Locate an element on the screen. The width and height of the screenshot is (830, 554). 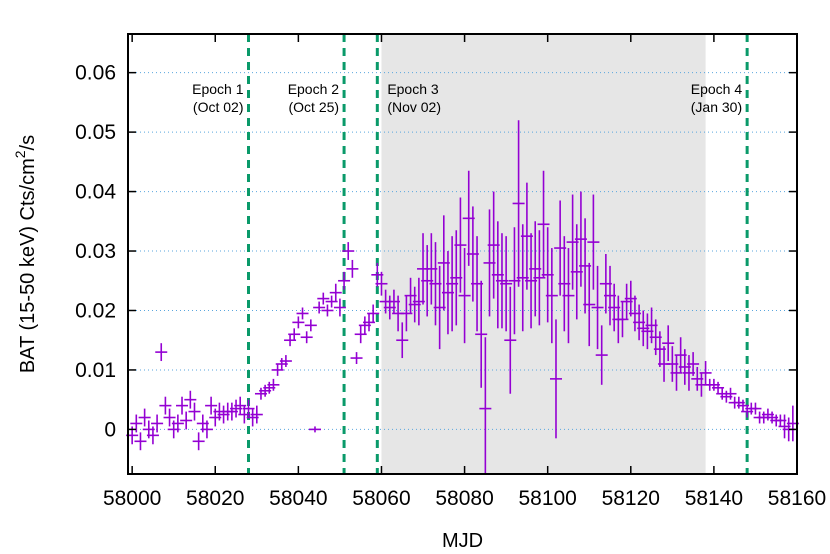
epoch-label: Epoch 2 is located at coordinates (314, 89).